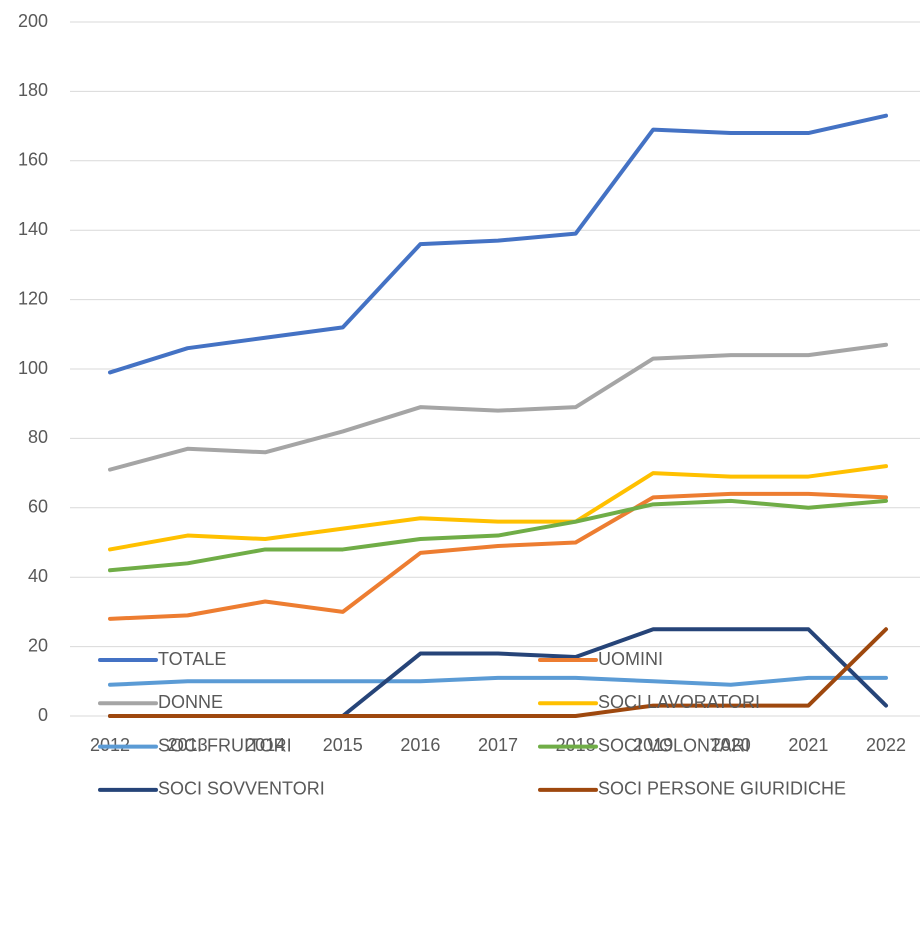 The image size is (920, 942). I want to click on y-tick-label: 100, so click(33, 368).